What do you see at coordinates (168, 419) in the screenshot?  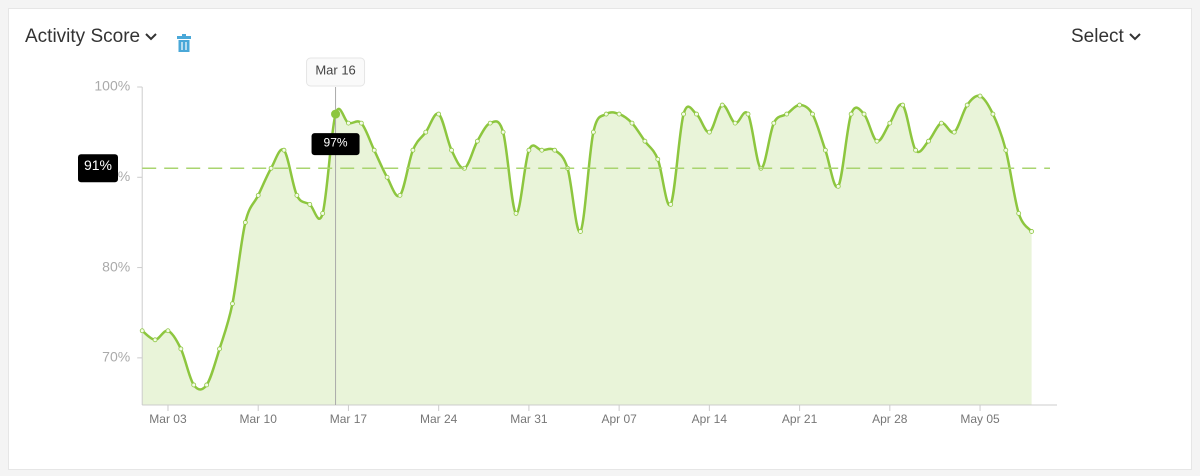 I see `x-tick-label: Mar 03` at bounding box center [168, 419].